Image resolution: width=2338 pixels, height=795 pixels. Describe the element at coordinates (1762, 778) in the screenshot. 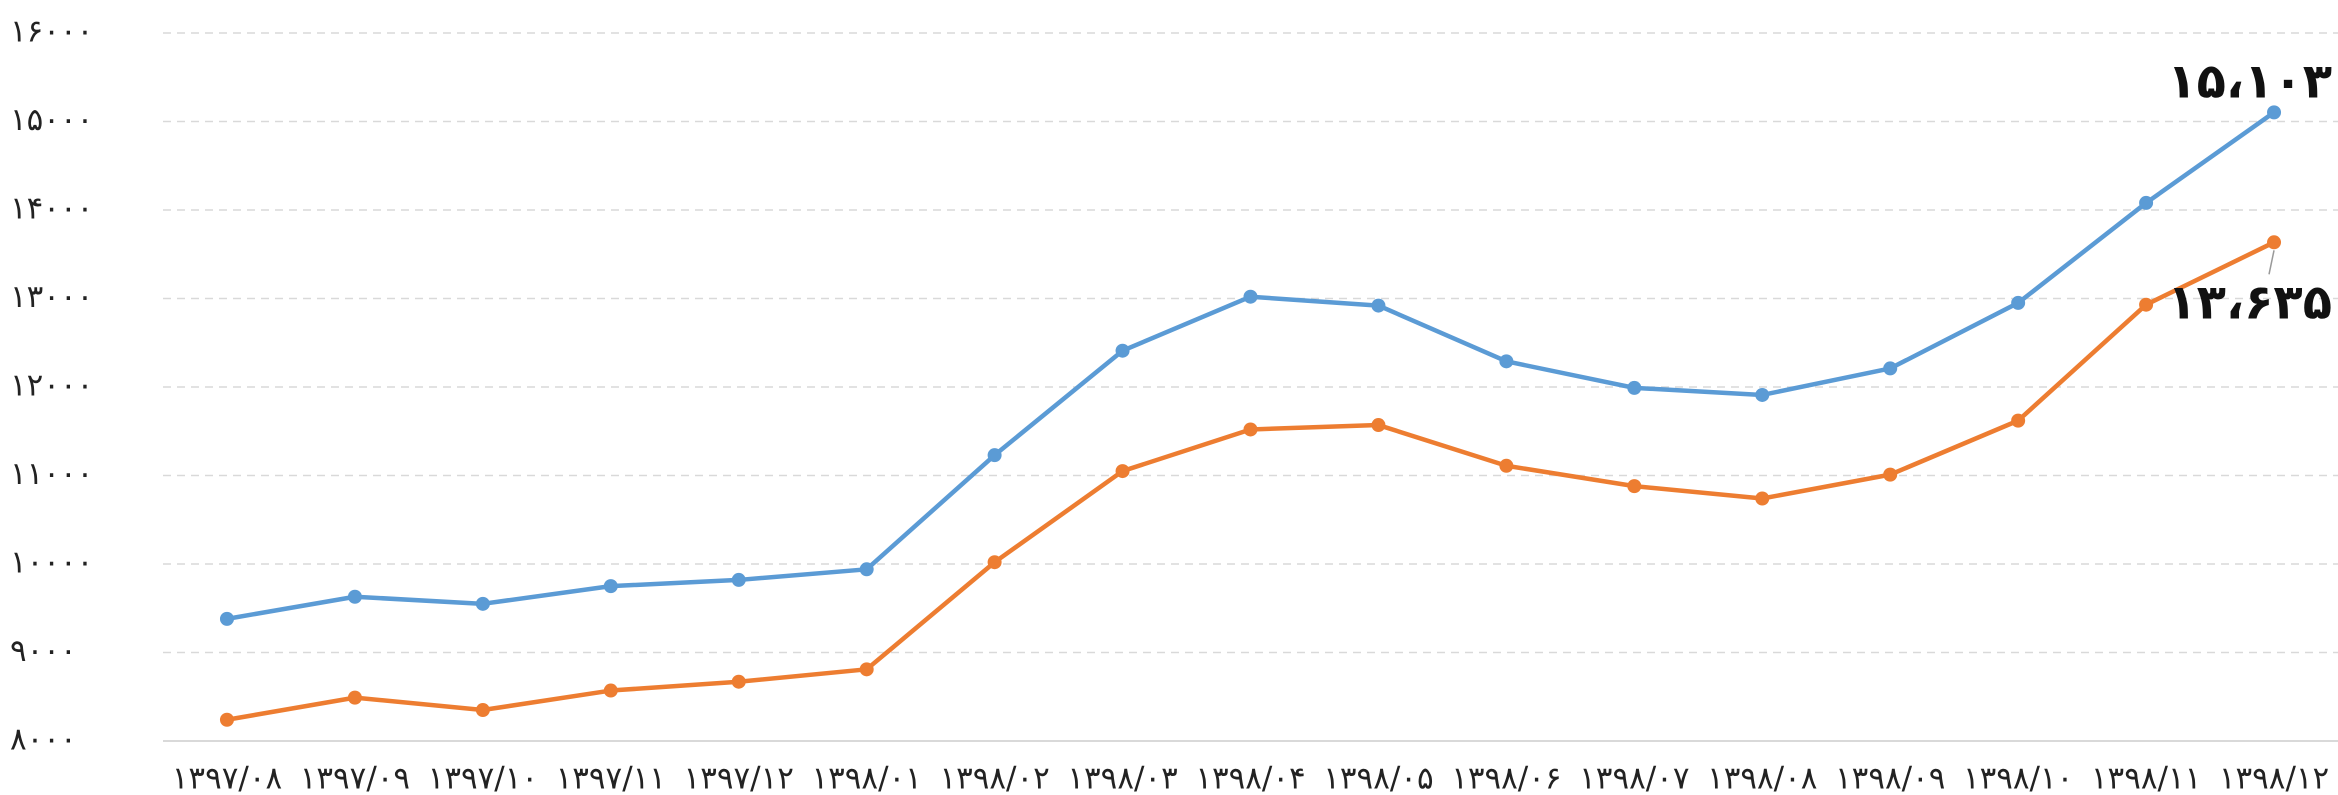

I see `x-tick-label: ۱۳۹۸/۰۸` at that location.